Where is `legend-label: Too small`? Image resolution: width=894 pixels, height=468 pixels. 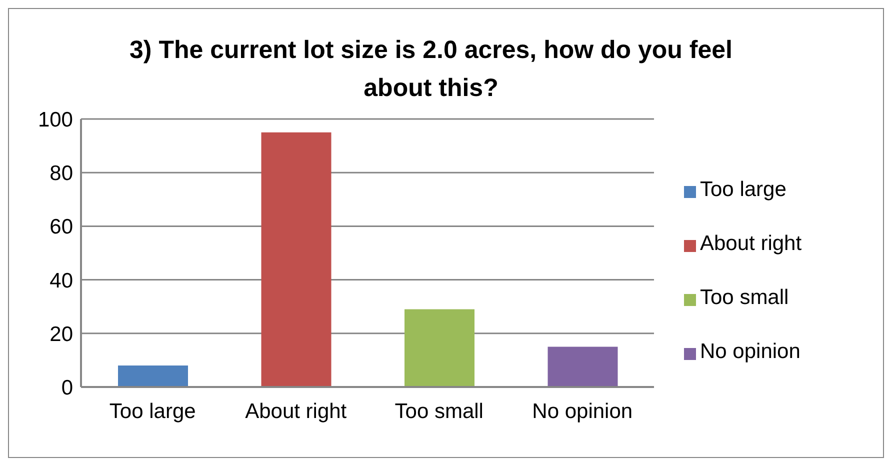
legend-label: Too small is located at coordinates (744, 297).